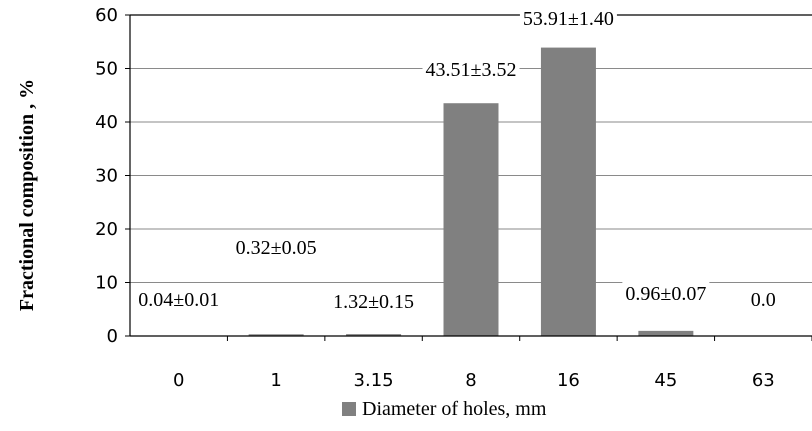 Image resolution: width=812 pixels, height=431 pixels. I want to click on x-tick-label: 3.15, so click(374, 380).